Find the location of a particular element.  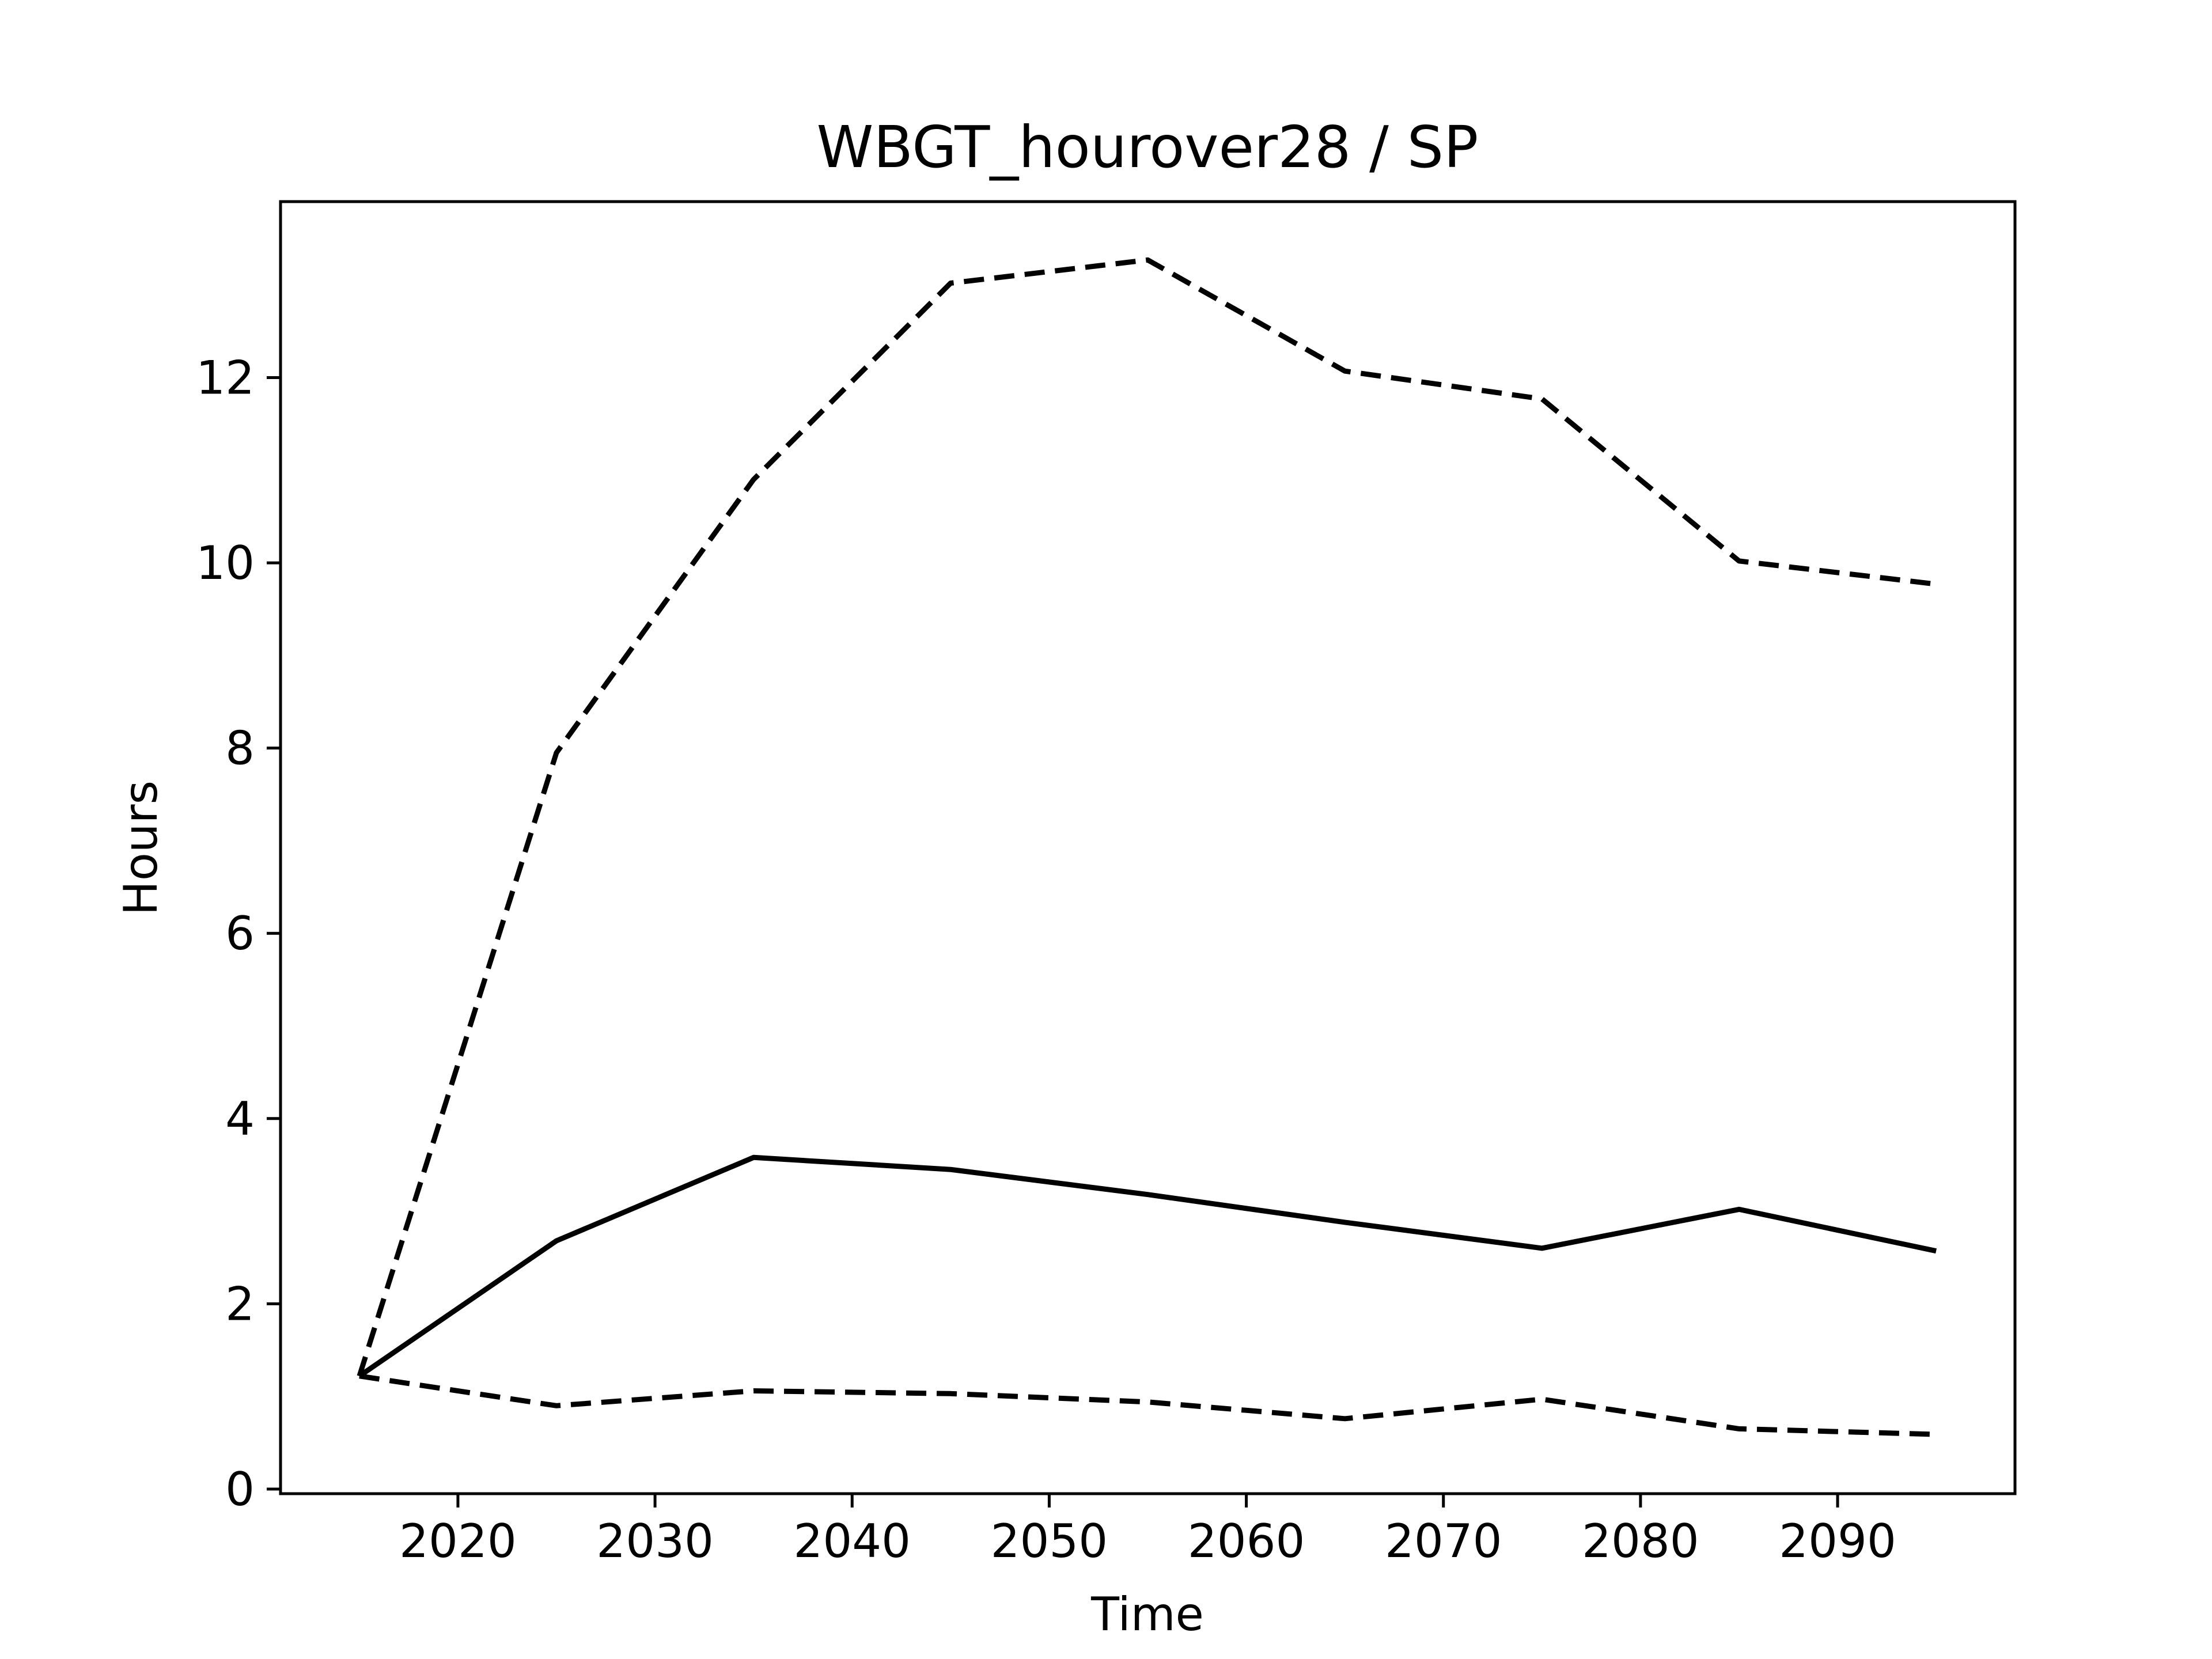

y-tick-label: 0 is located at coordinates (240, 1489).